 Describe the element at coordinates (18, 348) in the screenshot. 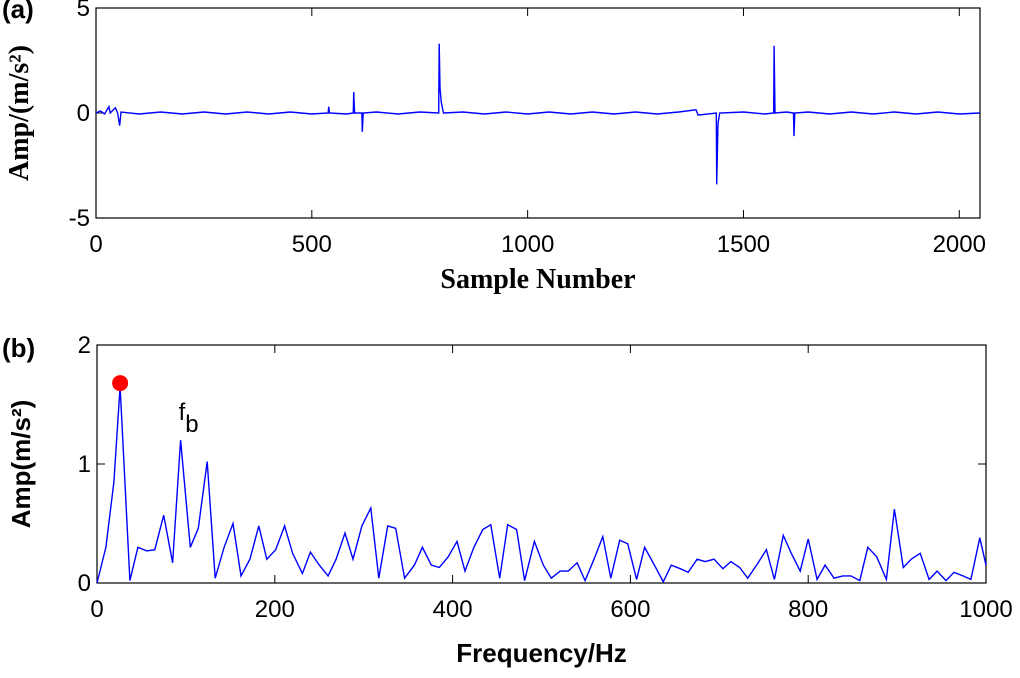

I see `panel-label: (b)` at that location.